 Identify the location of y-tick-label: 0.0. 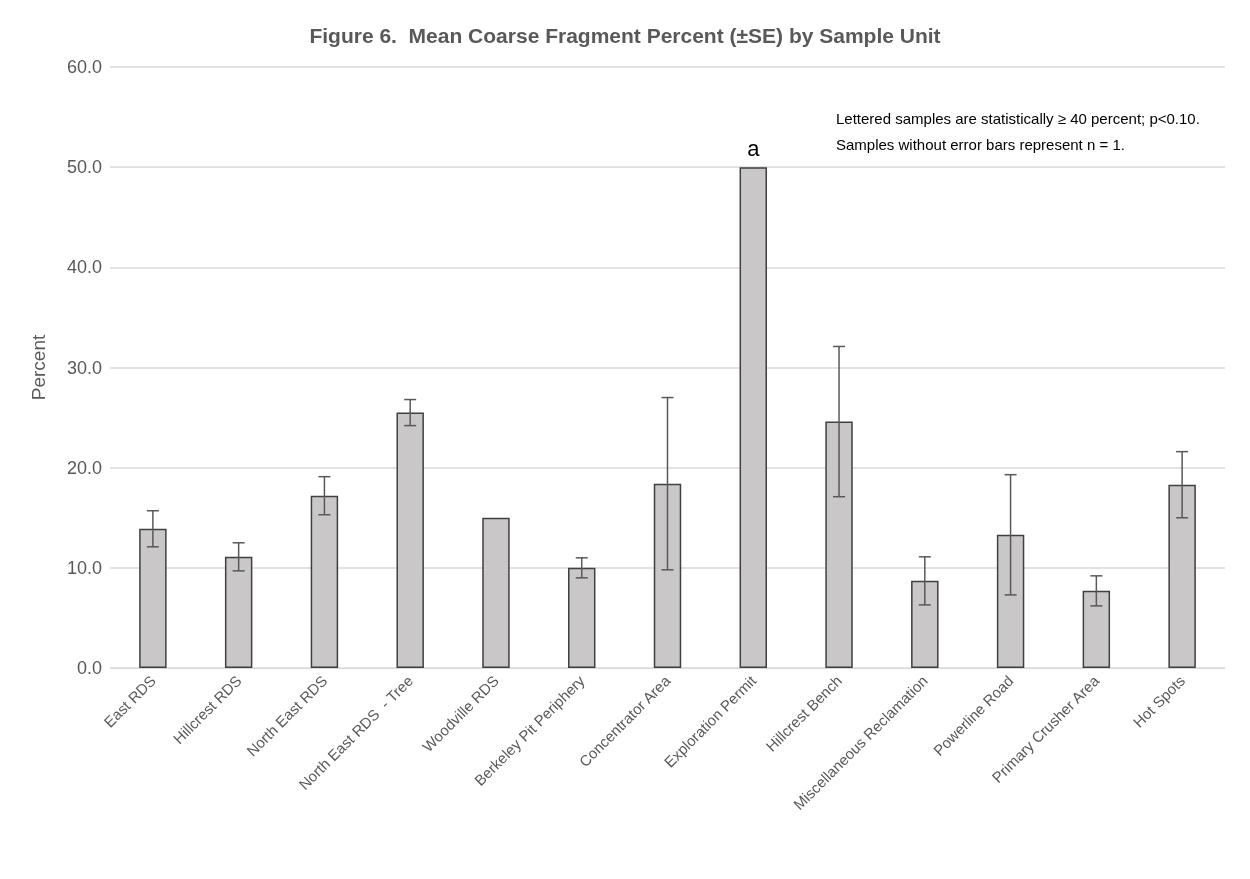
(89, 668).